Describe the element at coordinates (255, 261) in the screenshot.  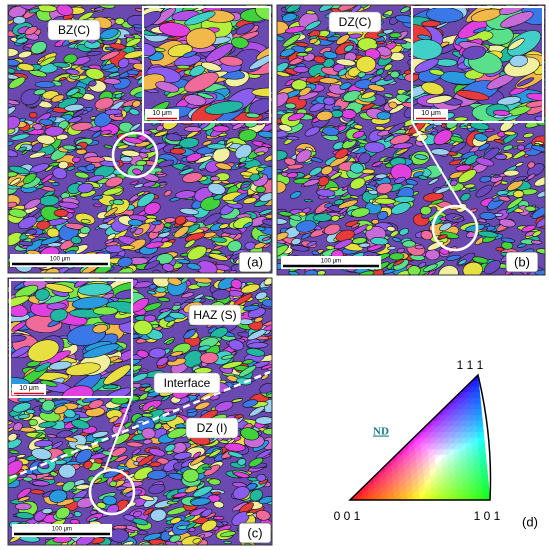
I see `panel-label: (a)` at that location.